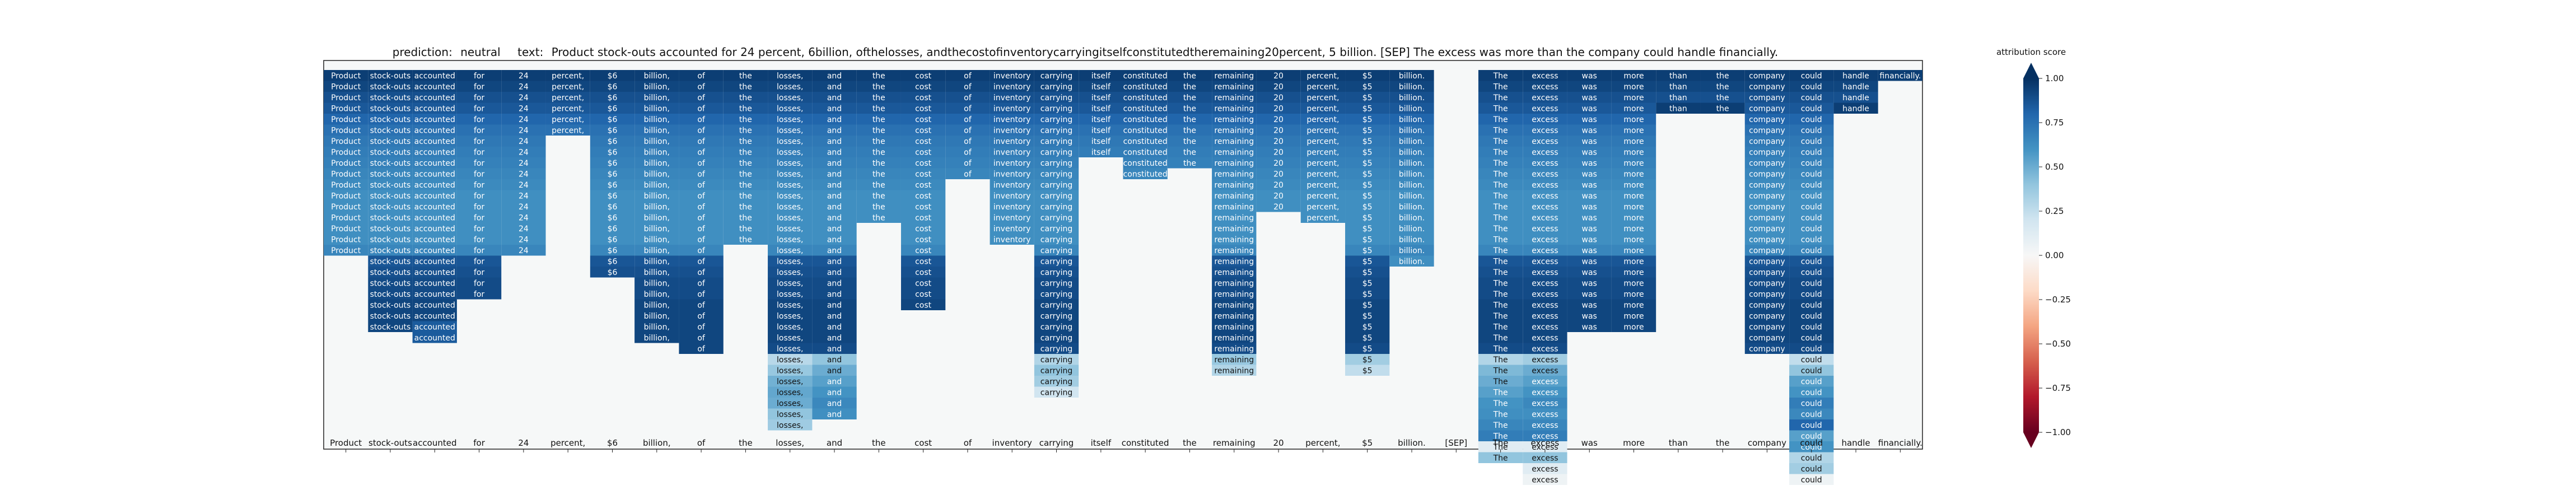 Image resolution: width=2576 pixels, height=504 pixels. I want to click on heatmap-cell-label: Product, so click(346, 87).